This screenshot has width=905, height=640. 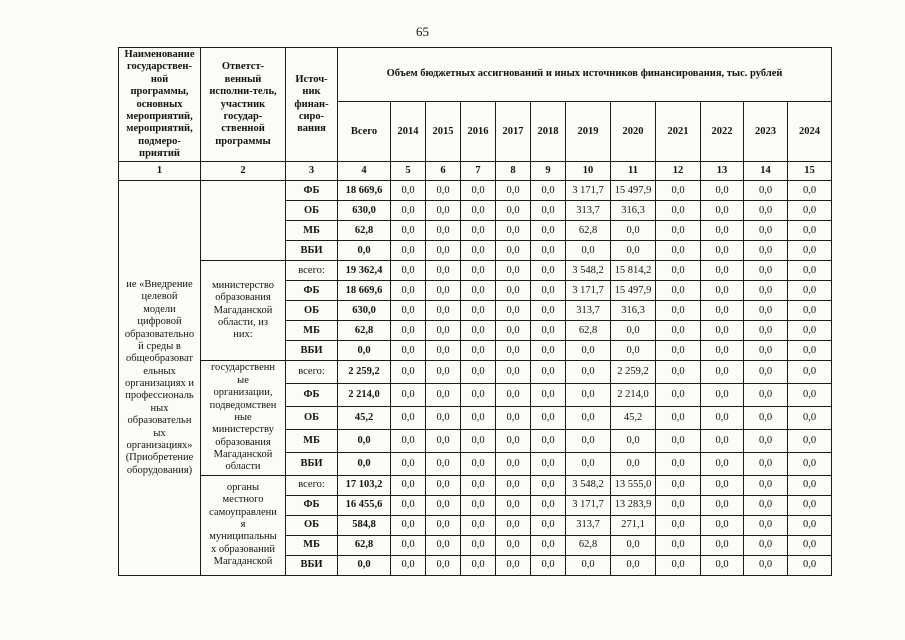 I want to click on total-value-cell: 630,0, so click(x=364, y=211).